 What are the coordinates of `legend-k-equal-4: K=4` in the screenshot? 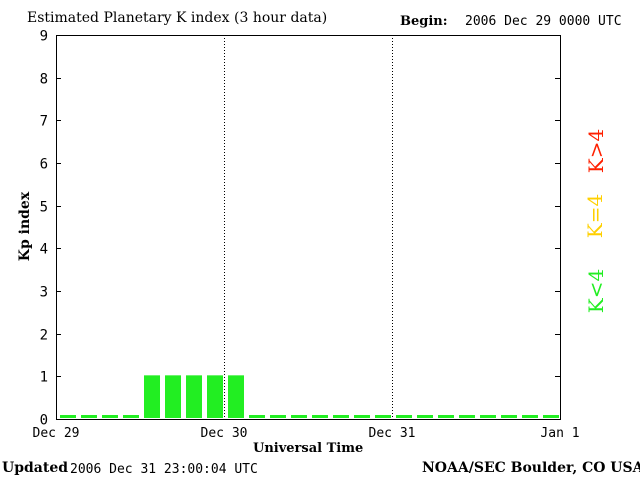 It's located at (595, 216).